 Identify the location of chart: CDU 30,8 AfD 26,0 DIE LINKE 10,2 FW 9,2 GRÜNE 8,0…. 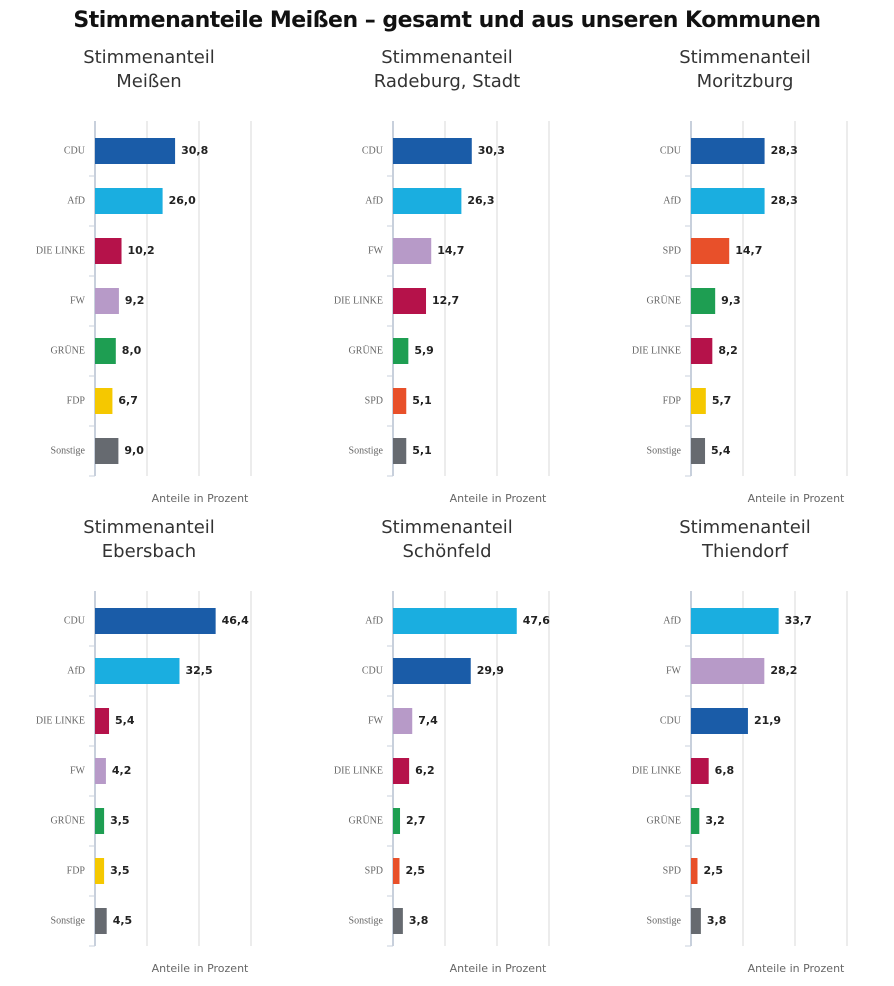
(144, 313).